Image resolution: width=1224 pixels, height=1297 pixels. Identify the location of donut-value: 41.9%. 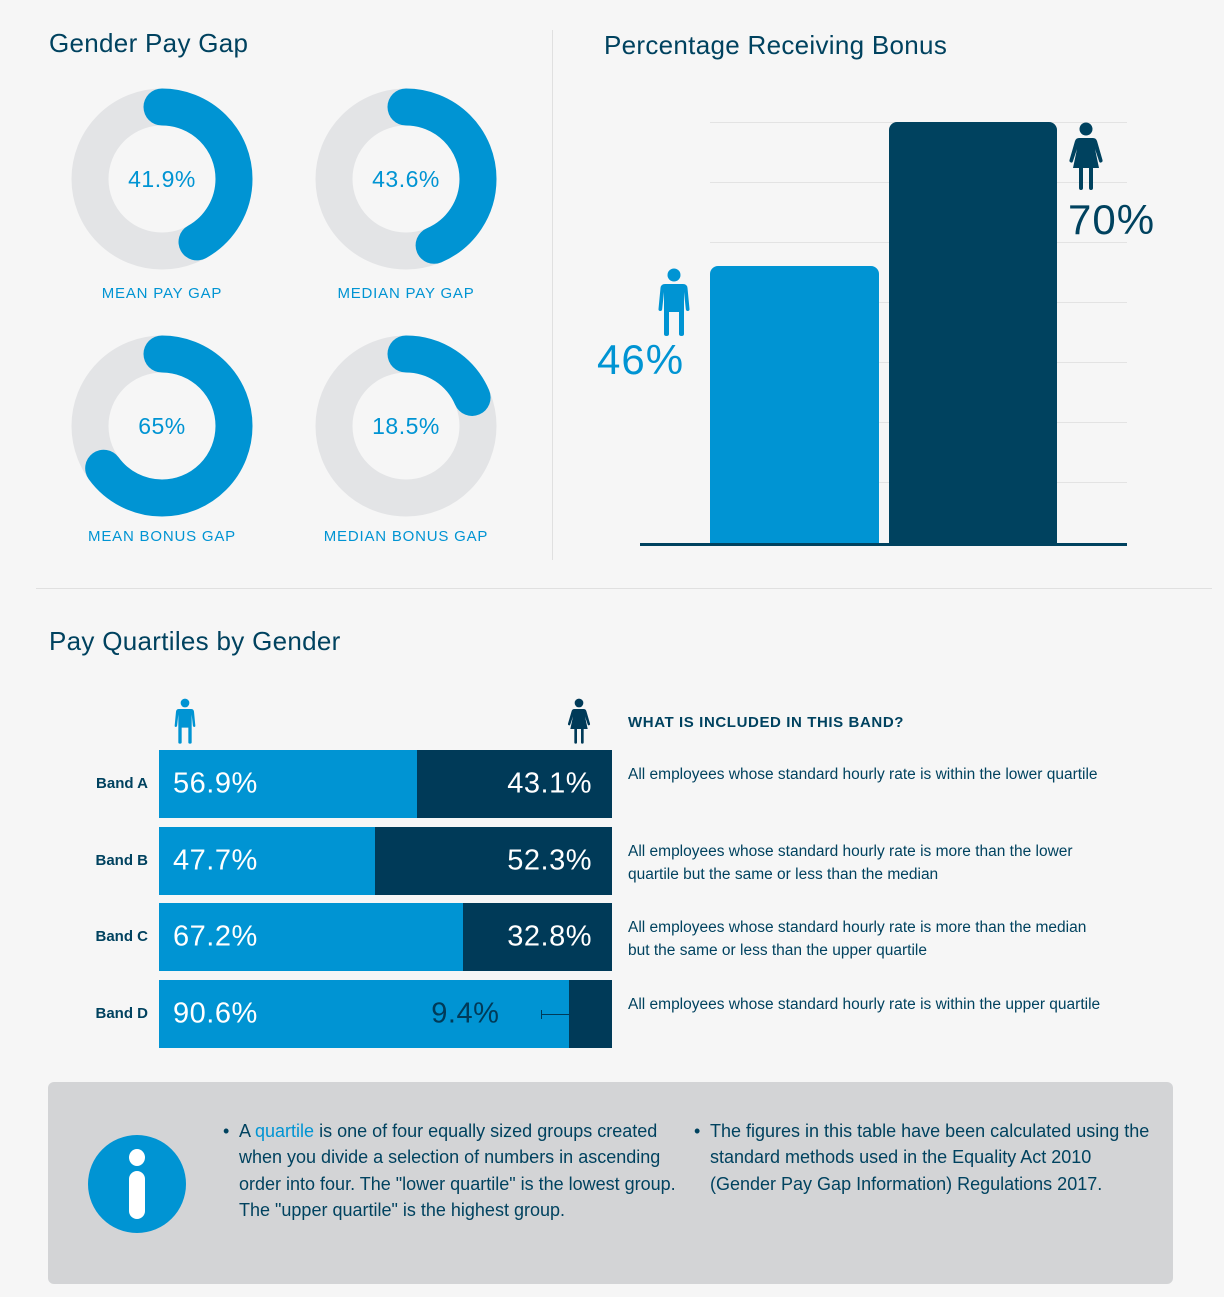
(162, 178).